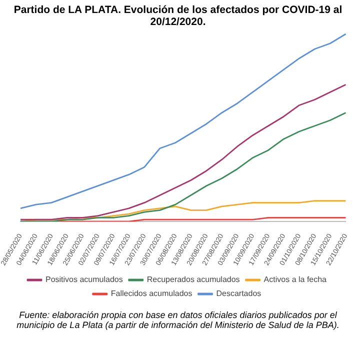 This screenshot has width=356, height=364. I want to click on legend-label: Activos a la fecha, so click(296, 279).